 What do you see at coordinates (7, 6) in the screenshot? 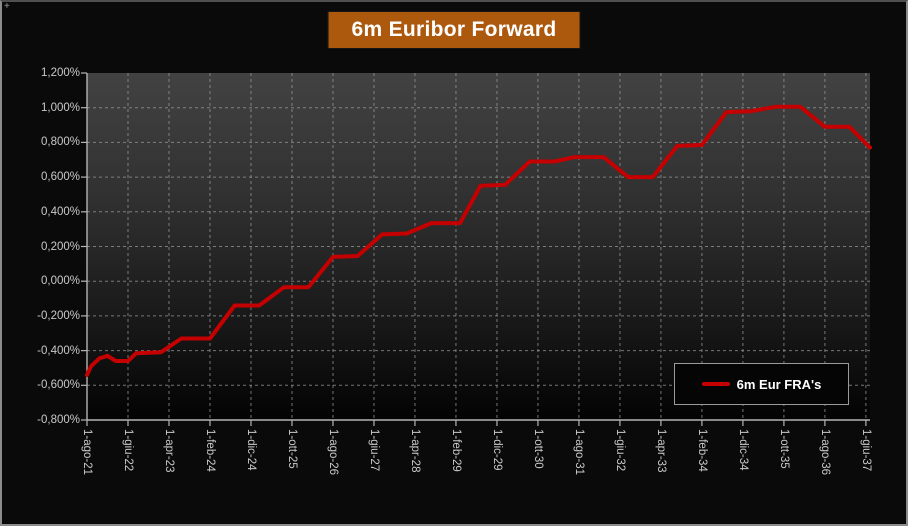
I see `resize-corner-icon: +` at bounding box center [7, 6].